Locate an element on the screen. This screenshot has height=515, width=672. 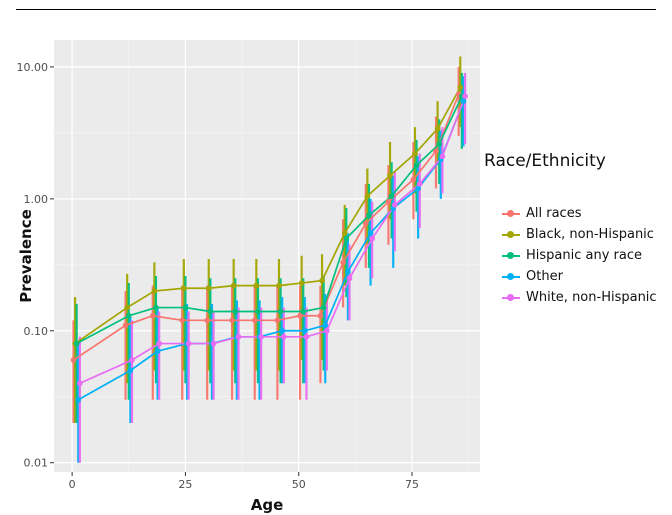
legend-item: White, non-Hispanic is located at coordinates (578, 297).